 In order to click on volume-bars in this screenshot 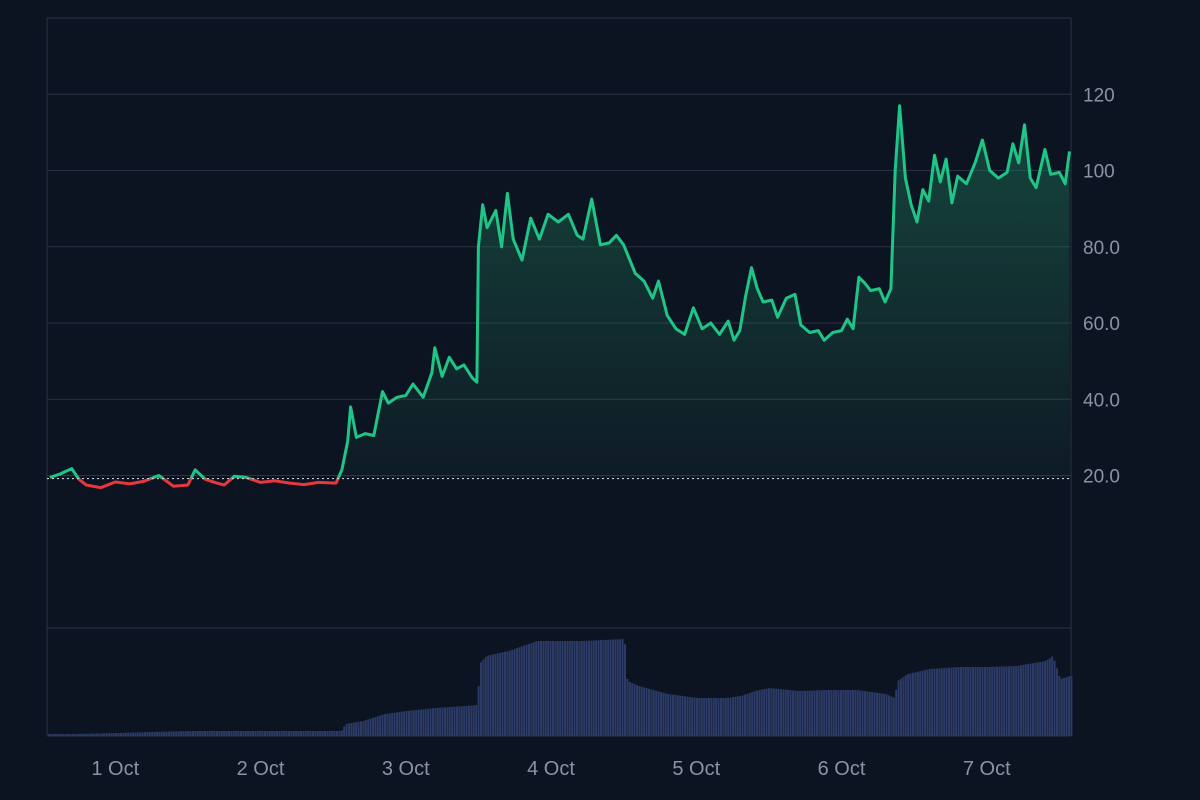, I will do `click(560, 687)`.